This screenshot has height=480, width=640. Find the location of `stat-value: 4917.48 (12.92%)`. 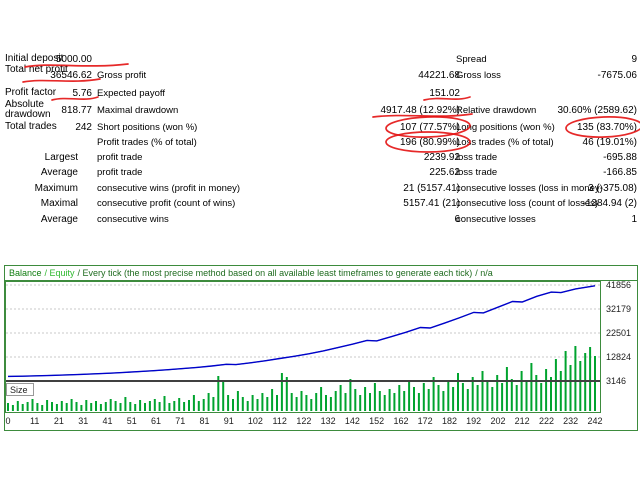

stat-value: 4917.48 (12.92%) is located at coordinates (420, 110).